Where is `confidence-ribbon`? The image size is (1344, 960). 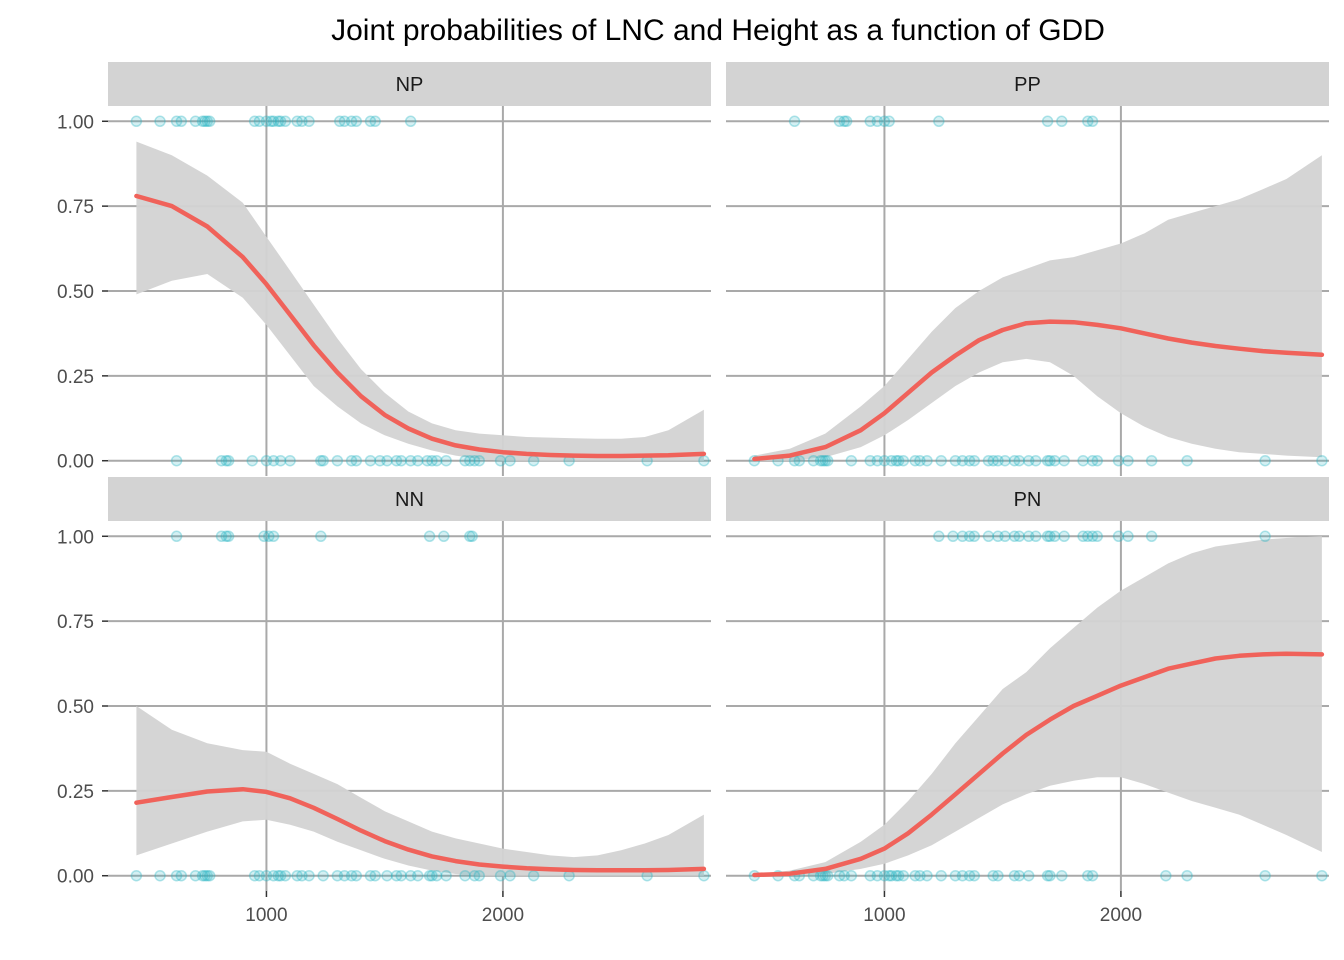 confidence-ribbon is located at coordinates (1038, 308).